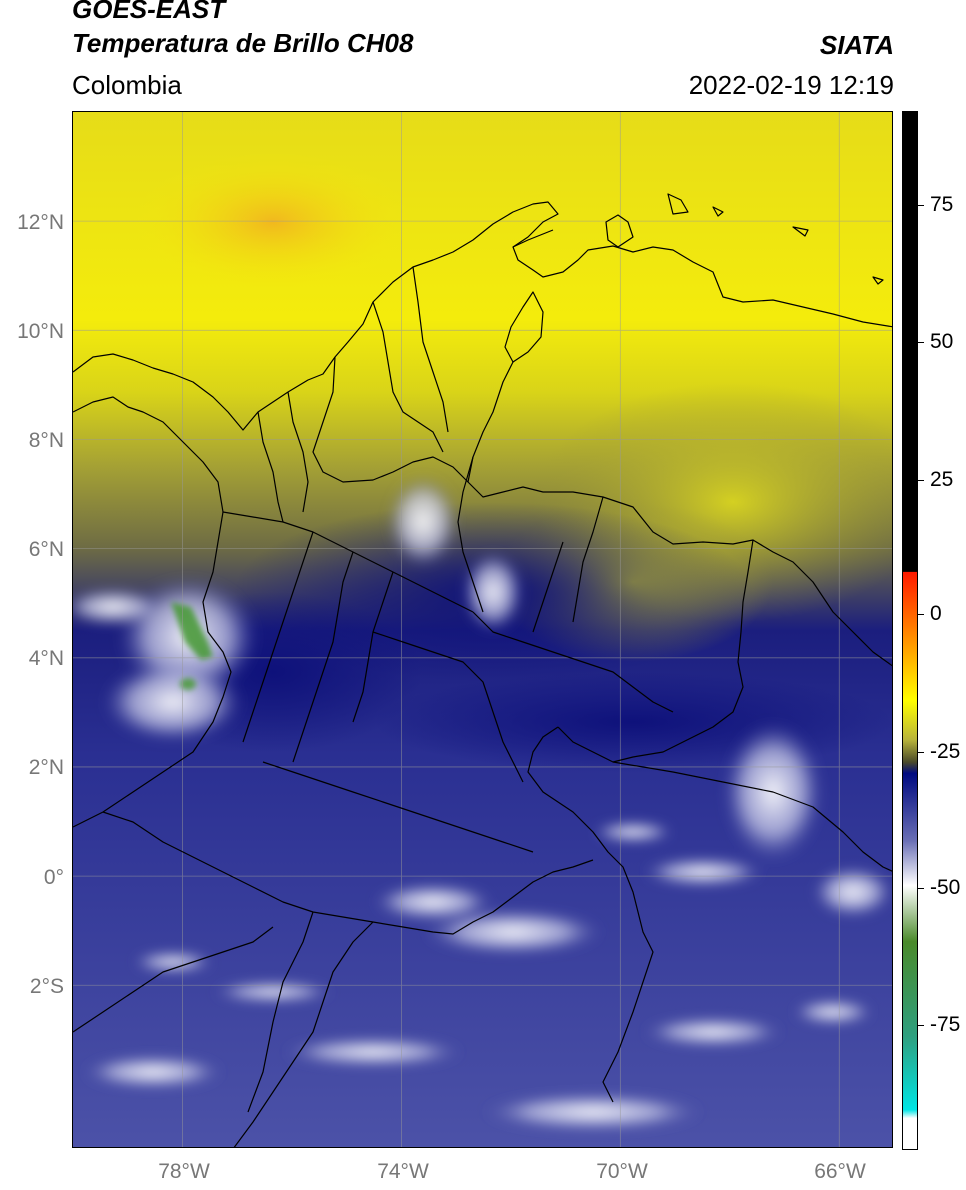  Describe the element at coordinates (184, 1171) in the screenshot. I see `lon-label-78w: 78°W` at that location.